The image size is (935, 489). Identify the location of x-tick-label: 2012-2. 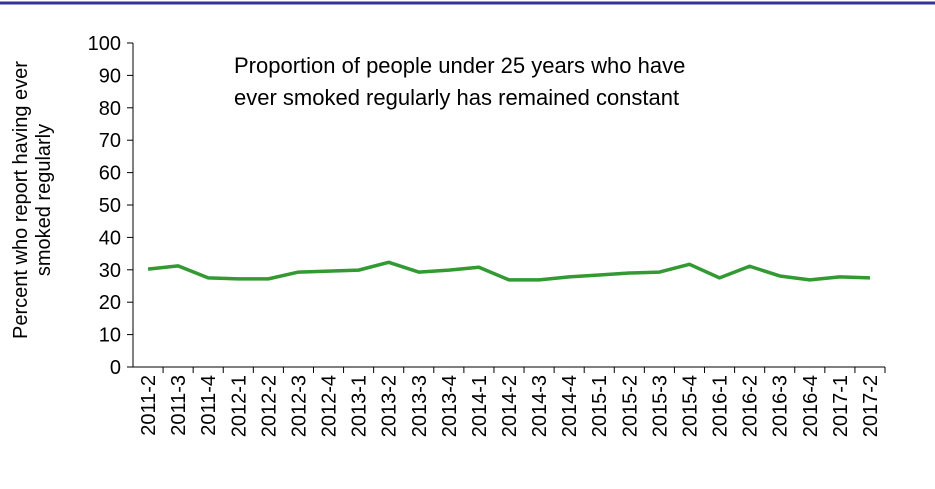
(269, 406).